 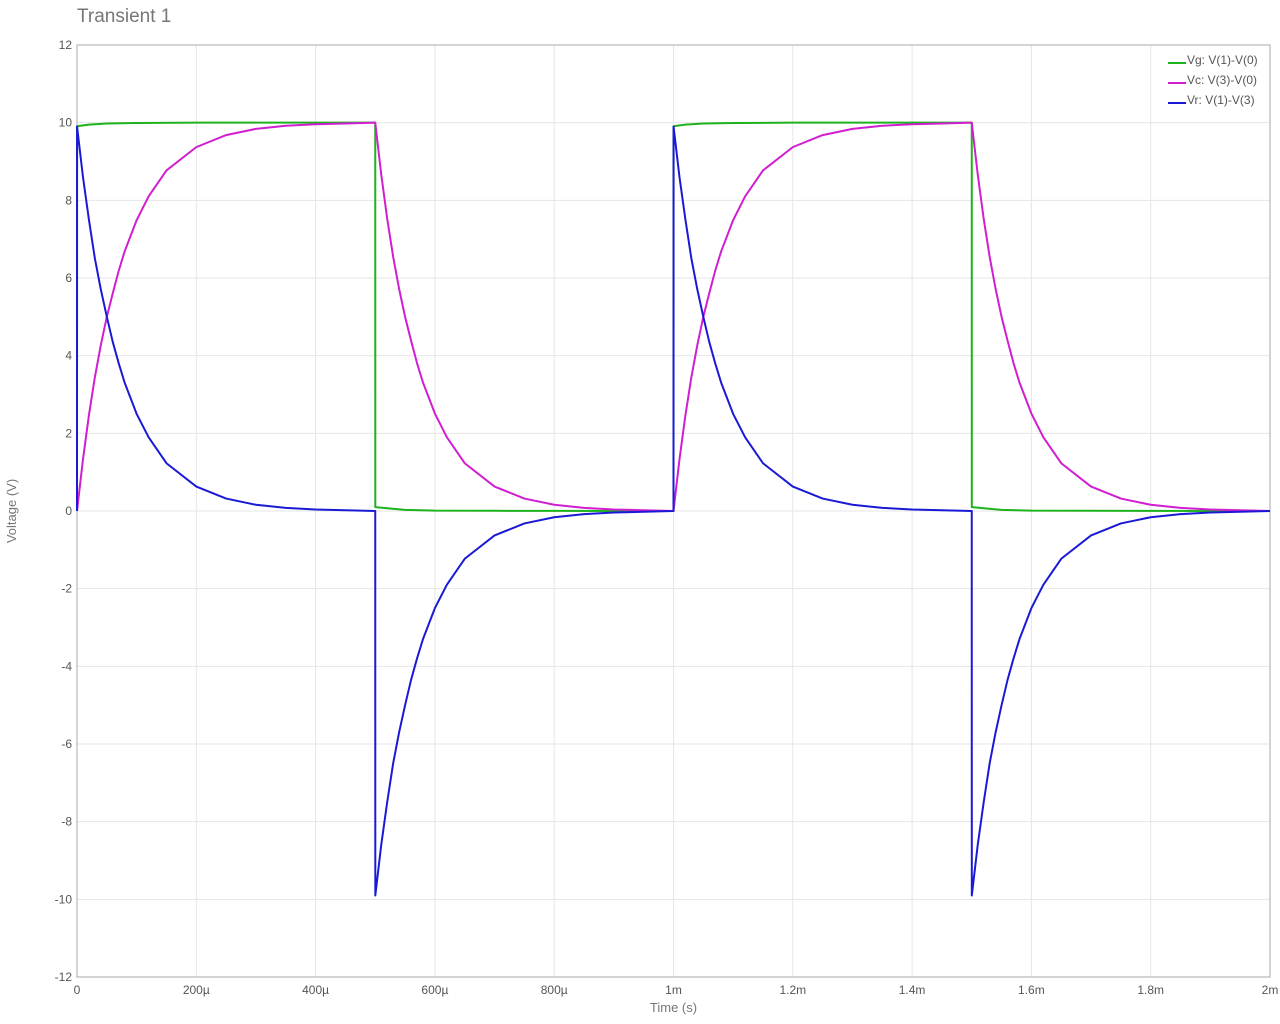 What do you see at coordinates (1031, 990) in the screenshot?
I see `x-tick-label: 1.6m` at bounding box center [1031, 990].